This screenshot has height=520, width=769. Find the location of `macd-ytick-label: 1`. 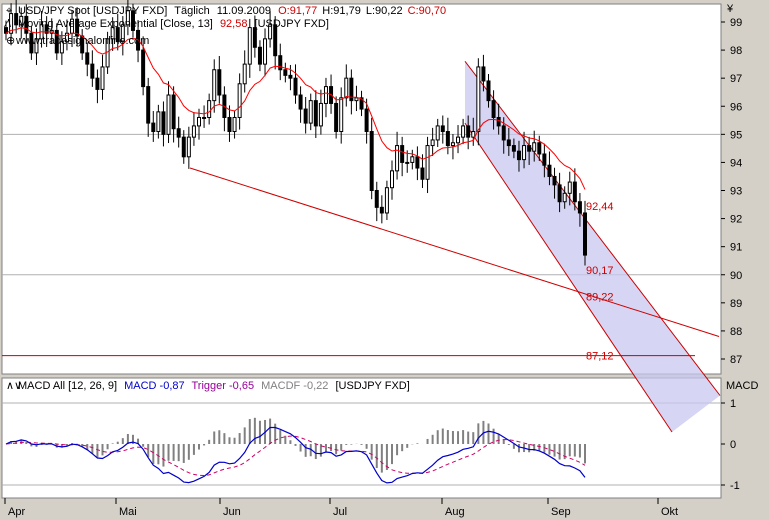

macd-ytick-label: 1 is located at coordinates (733, 404).